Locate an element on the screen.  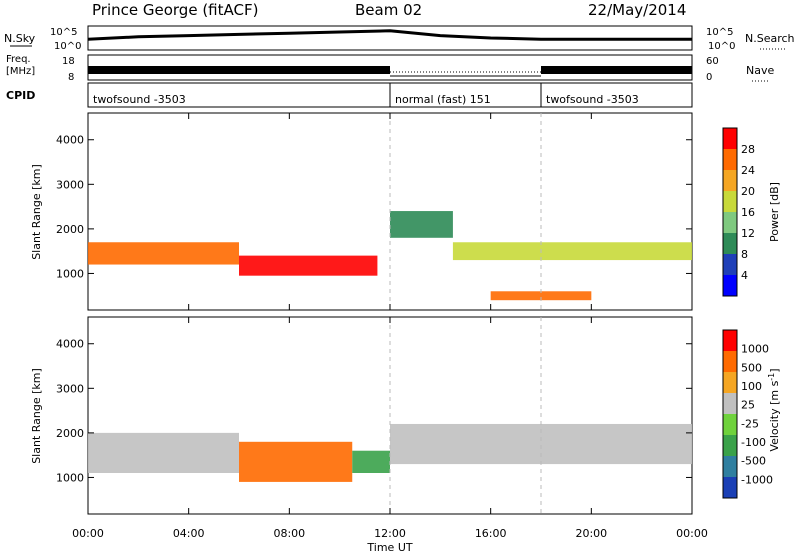
cpid-segment-label-1: normal (fast) 151 is located at coordinates (443, 99).